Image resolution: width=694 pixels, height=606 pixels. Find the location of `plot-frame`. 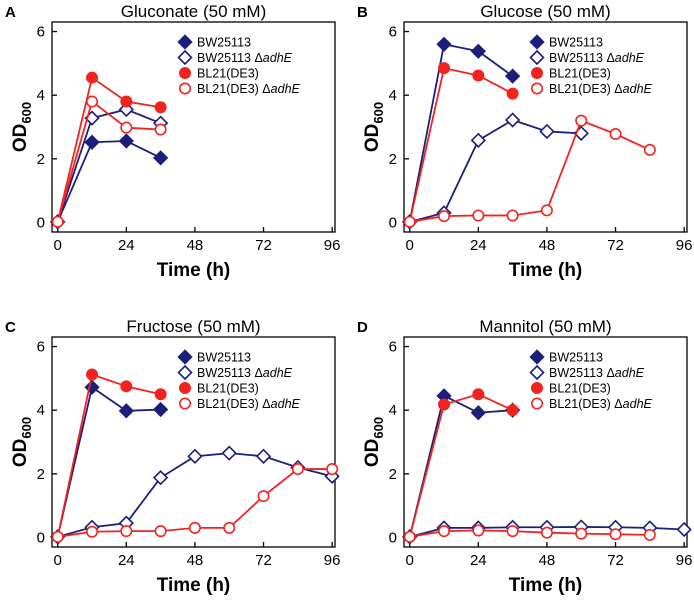

plot-frame is located at coordinates (193, 442).